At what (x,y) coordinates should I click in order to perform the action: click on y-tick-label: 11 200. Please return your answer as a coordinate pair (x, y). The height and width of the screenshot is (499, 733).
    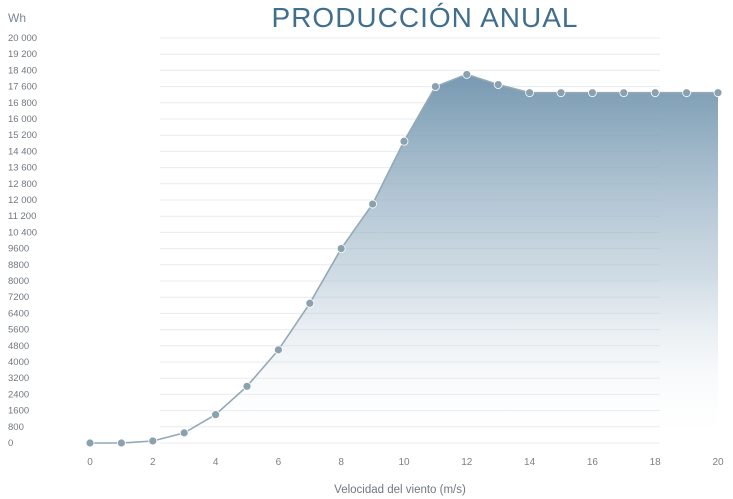
    Looking at the image, I should click on (22, 216).